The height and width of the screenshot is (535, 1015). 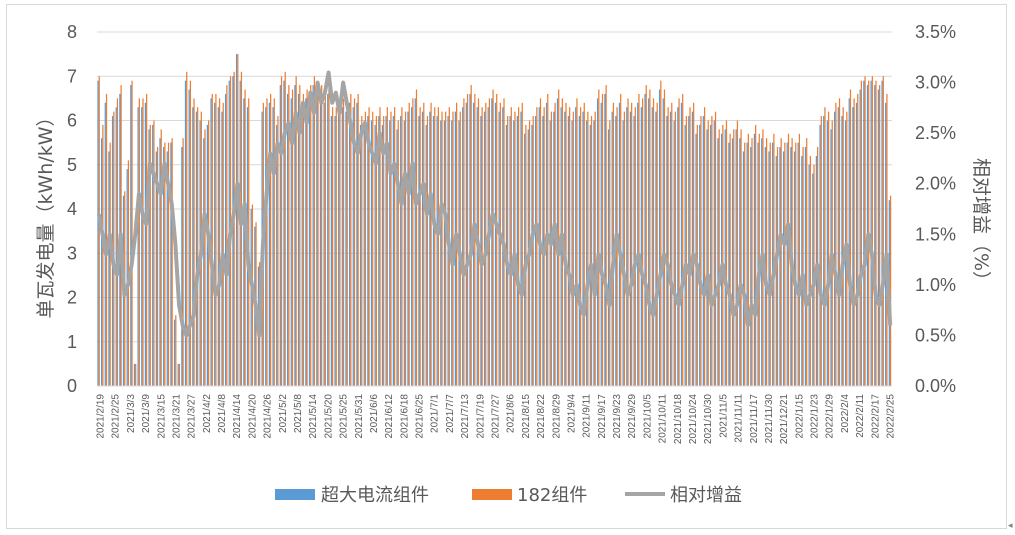 I want to click on x-tick-label: 2021/5/8, so click(x=298, y=413).